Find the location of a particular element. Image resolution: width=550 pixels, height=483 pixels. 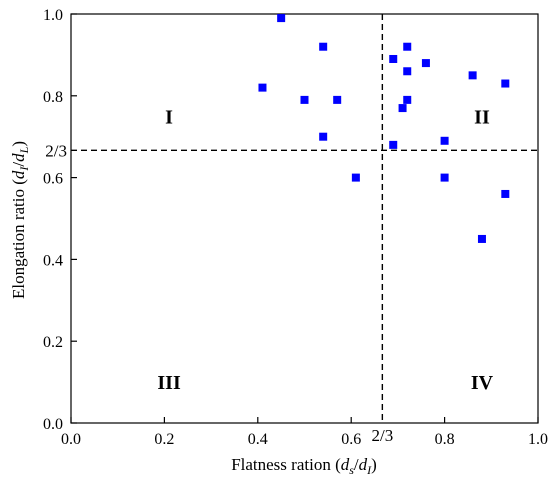

y-tick-label: 1.0 is located at coordinates (53, 15).